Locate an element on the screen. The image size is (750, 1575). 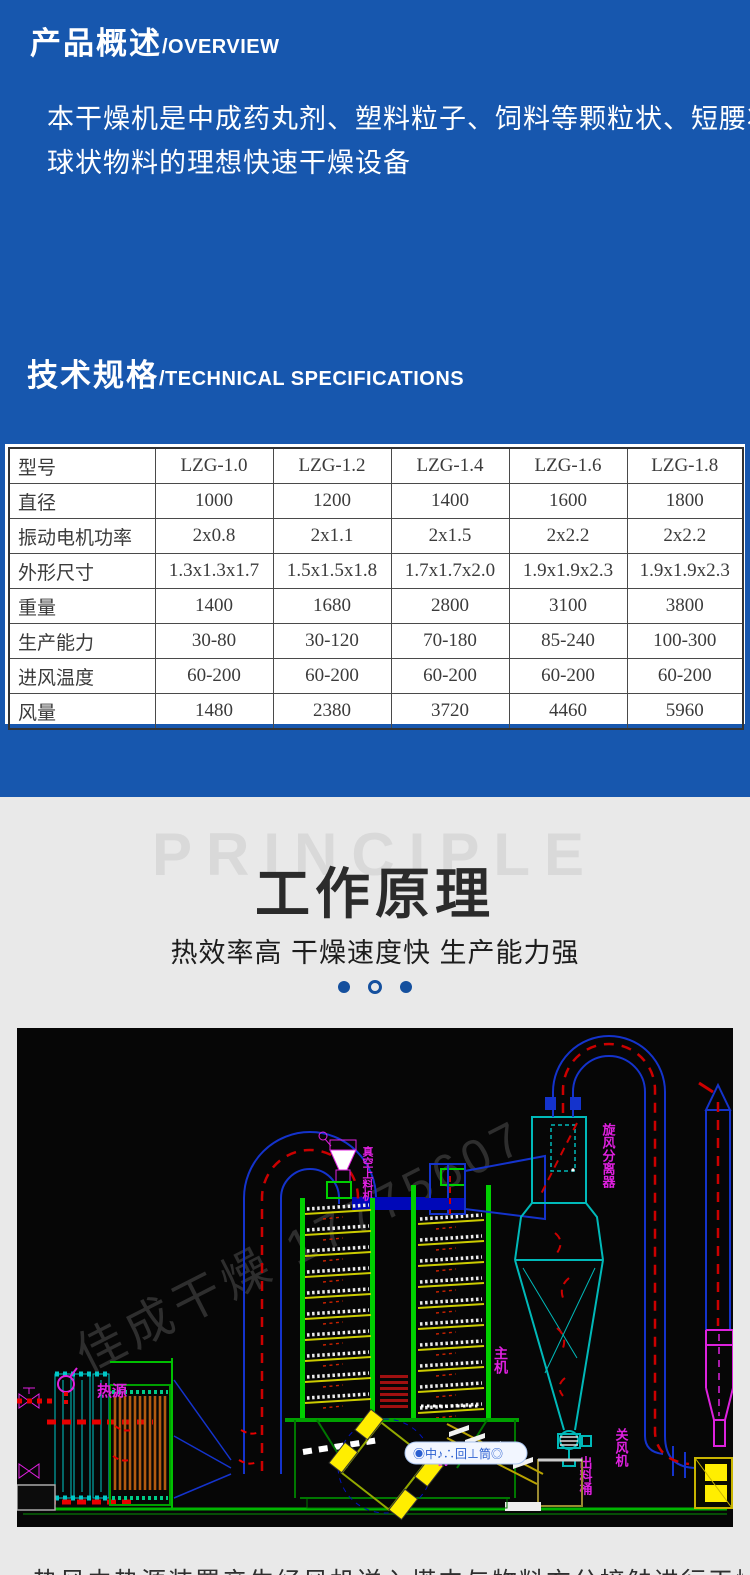
table-row: 风量 1480 2380 3720 4460 5960 is located at coordinates (376, 711).